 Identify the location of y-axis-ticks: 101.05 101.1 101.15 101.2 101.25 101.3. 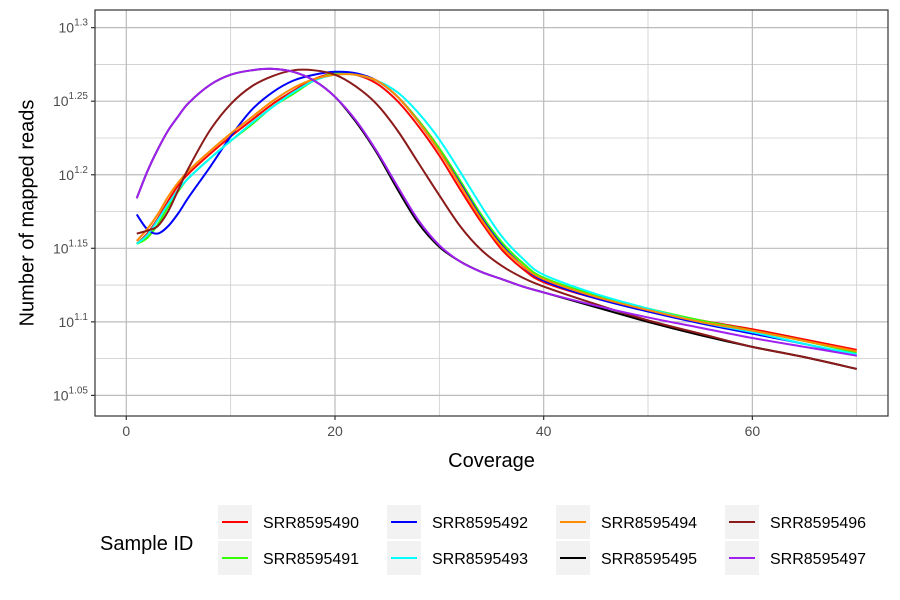
(74, 210).